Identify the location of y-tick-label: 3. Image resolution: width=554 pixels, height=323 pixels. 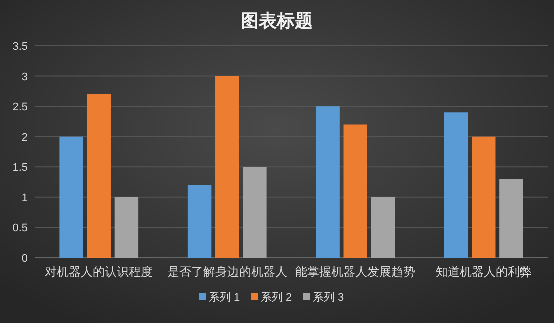
(25, 77).